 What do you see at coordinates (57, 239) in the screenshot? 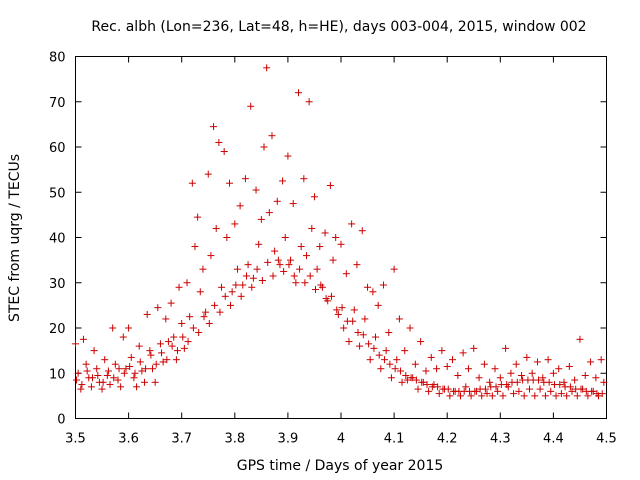
I see `y-tick-label: 40` at bounding box center [57, 239].